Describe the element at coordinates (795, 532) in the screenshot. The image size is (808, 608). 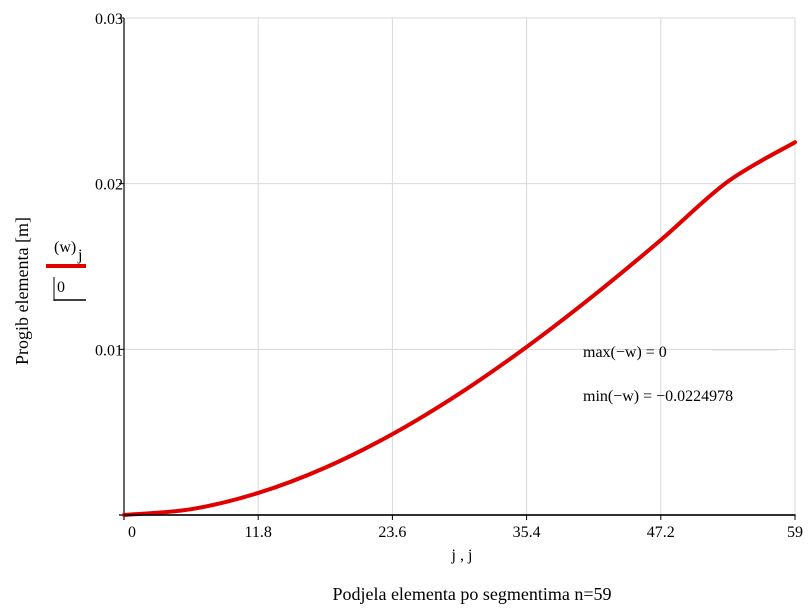
I see `x-tick-label: 59` at that location.